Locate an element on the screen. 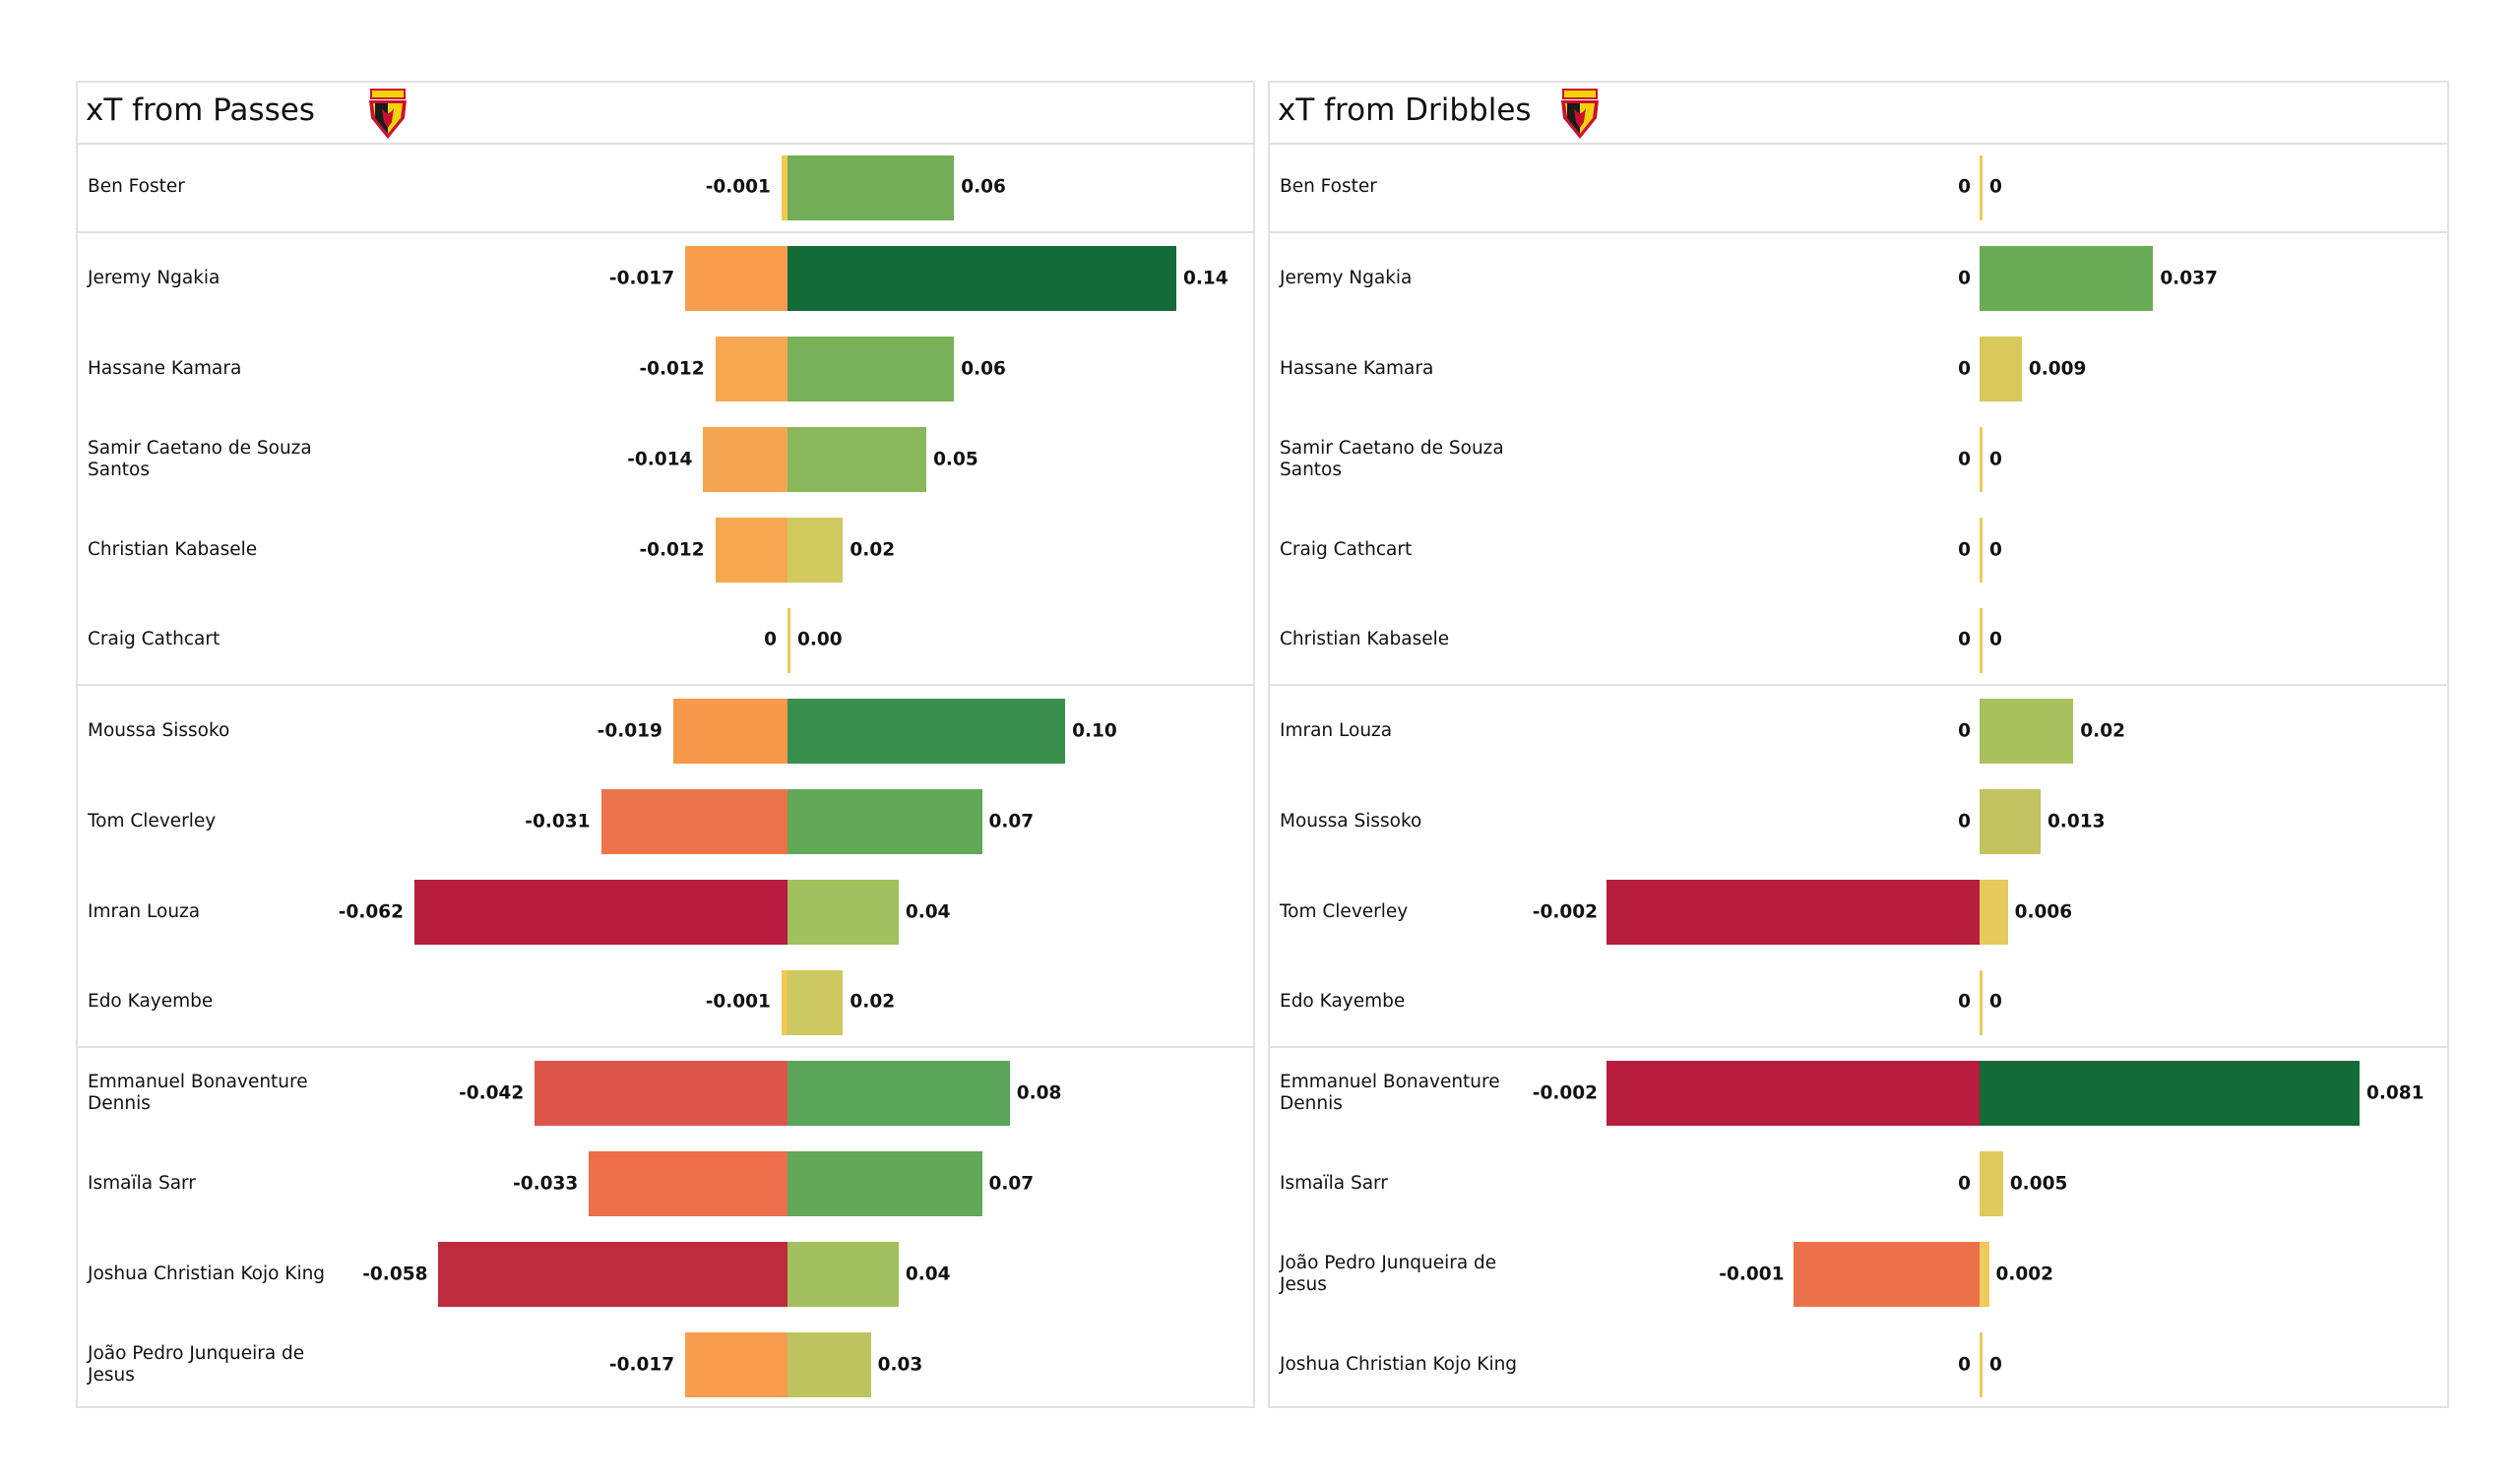  player-name: Christian Kabasele is located at coordinates (1365, 639).